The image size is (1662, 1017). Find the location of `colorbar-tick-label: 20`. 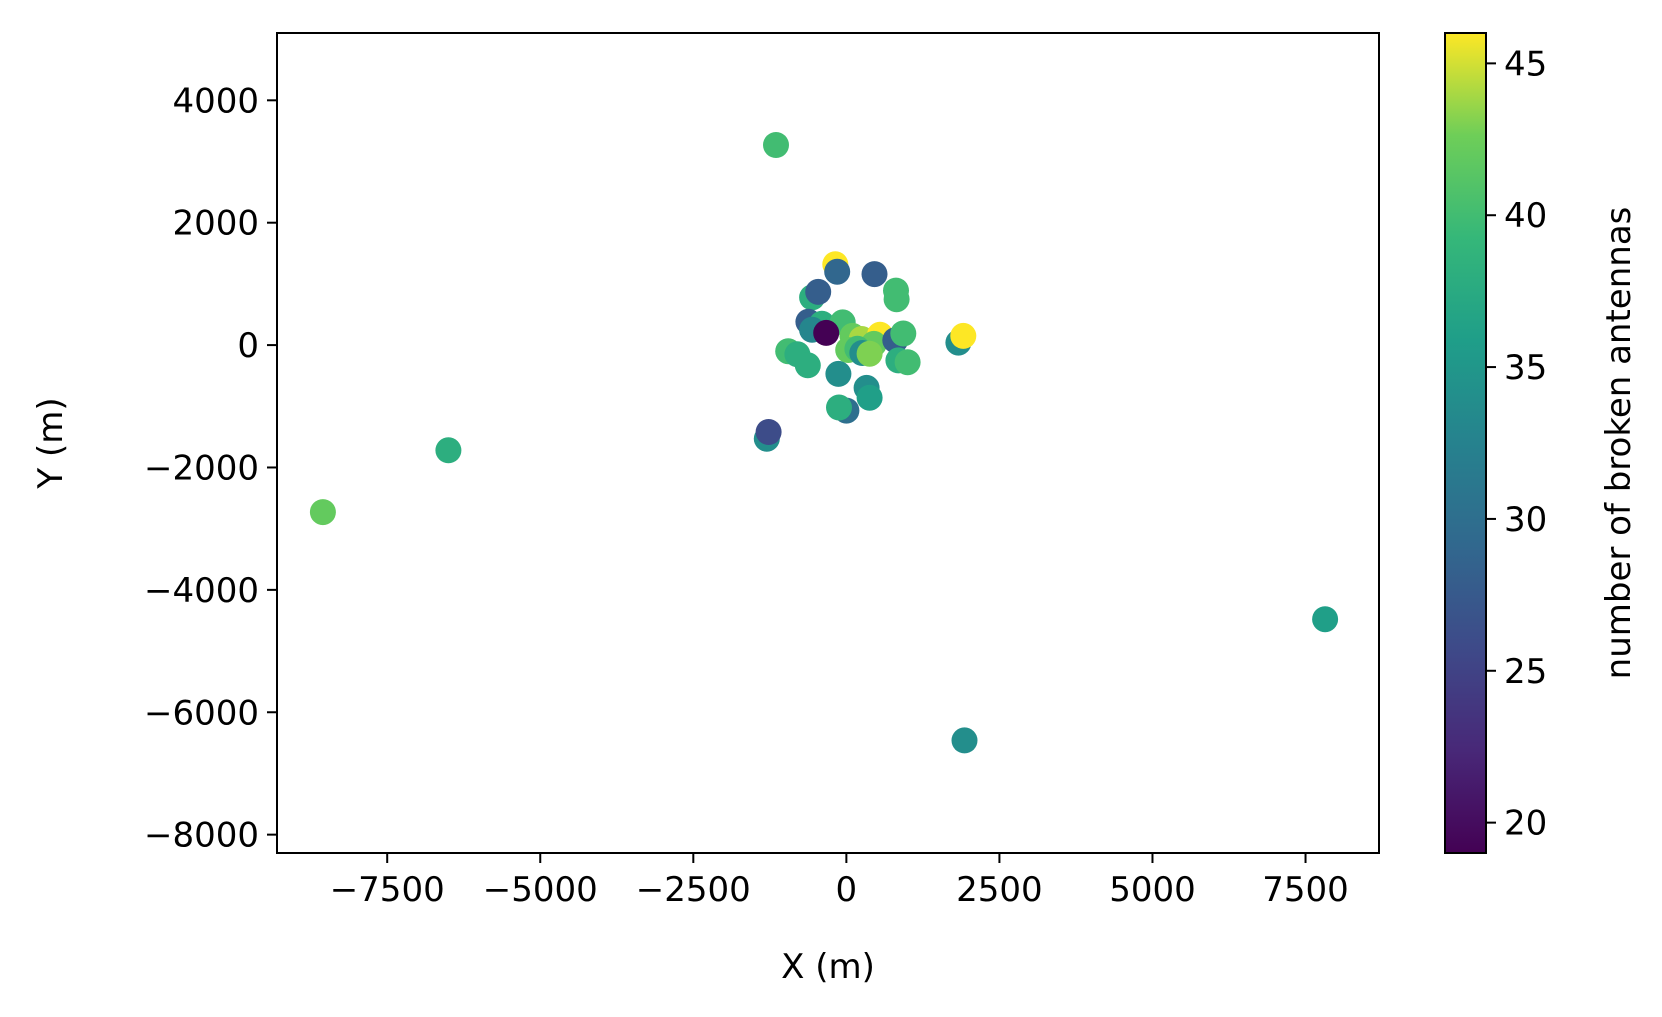

colorbar-tick-label: 20 is located at coordinates (1525, 824).